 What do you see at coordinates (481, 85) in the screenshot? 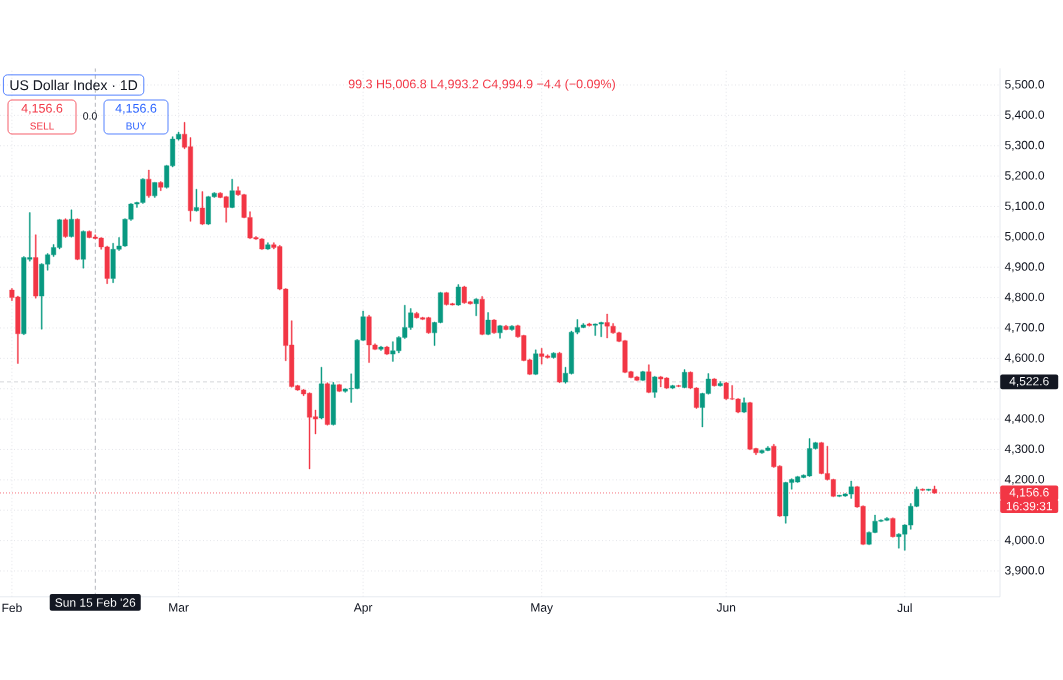
I see `annotation: 99.3 H5,006.8 L4,993.2 C4,994.9 −4.4 (−0.09%)` at bounding box center [481, 85].